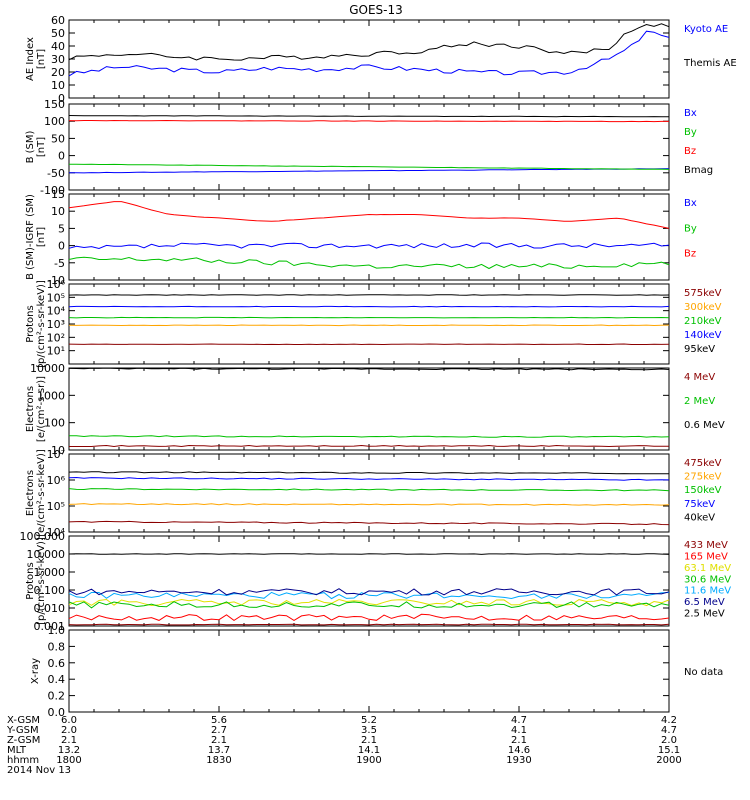 This screenshot has height=800, width=750. Describe the element at coordinates (57, 679) in the screenshot. I see `y-tick-label: 0.4` at that location.